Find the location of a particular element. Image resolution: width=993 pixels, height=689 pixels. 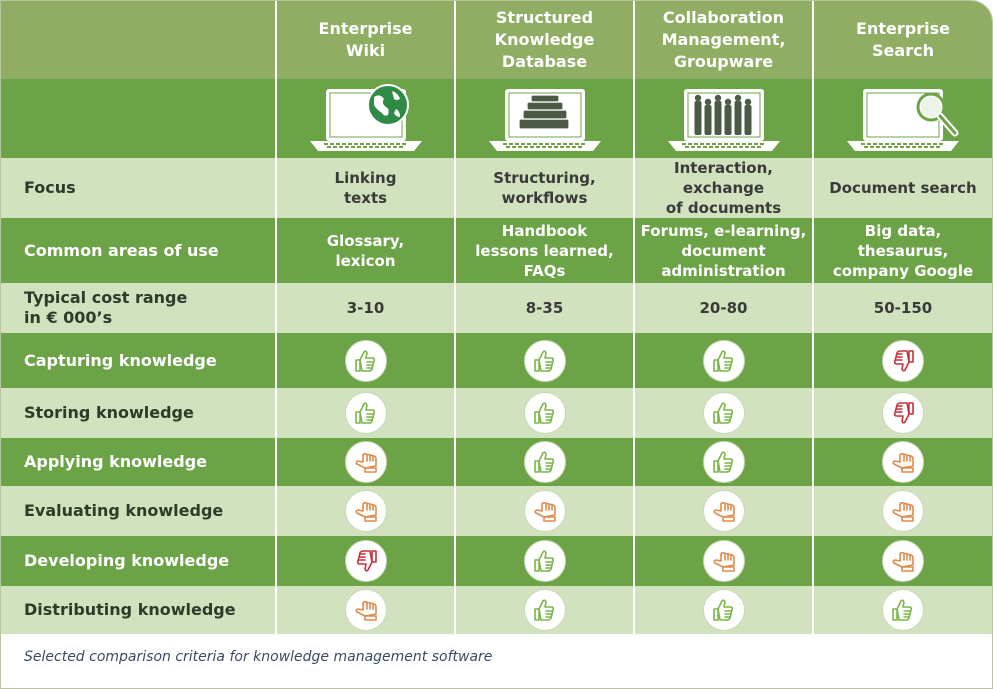

column-header: Structured Knowledge Database is located at coordinates (544, 40).